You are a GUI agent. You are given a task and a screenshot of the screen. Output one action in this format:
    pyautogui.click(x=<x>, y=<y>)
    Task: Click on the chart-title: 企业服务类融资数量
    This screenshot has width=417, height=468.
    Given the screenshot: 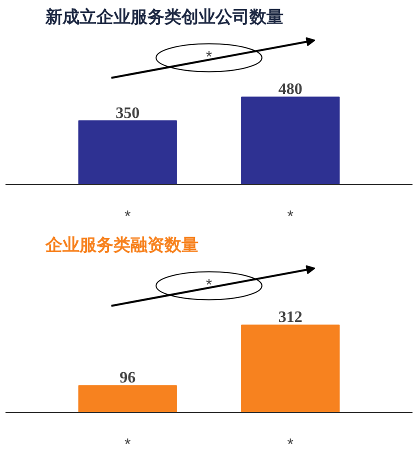 What is the action you would take?
    pyautogui.click(x=121, y=245)
    